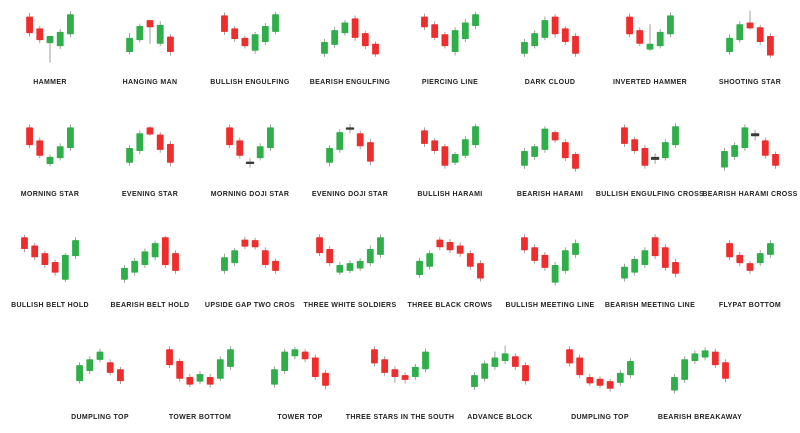  Describe the element at coordinates (450, 47) in the screenshot. I see `pattern-cell: PIERCING LINE` at that location.